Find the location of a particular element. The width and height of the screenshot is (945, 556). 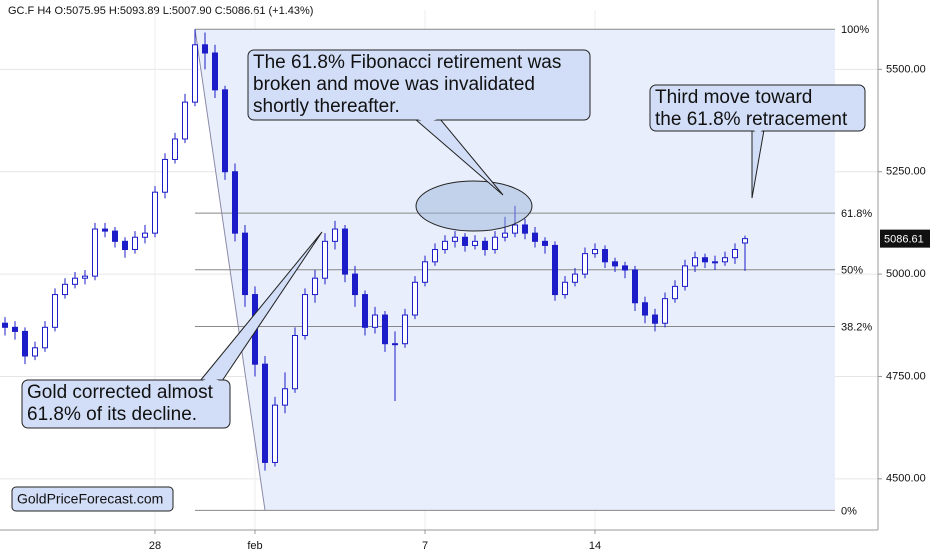

callout-text: 61.8% of its decline. is located at coordinates (112, 414).